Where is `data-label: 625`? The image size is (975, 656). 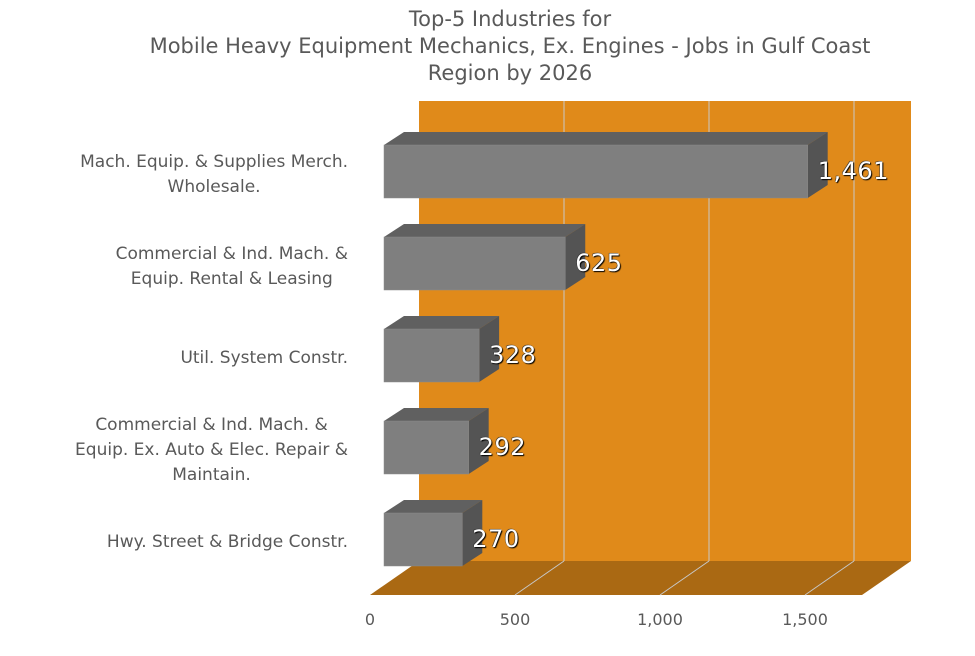 data-label: 625 is located at coordinates (599, 263).